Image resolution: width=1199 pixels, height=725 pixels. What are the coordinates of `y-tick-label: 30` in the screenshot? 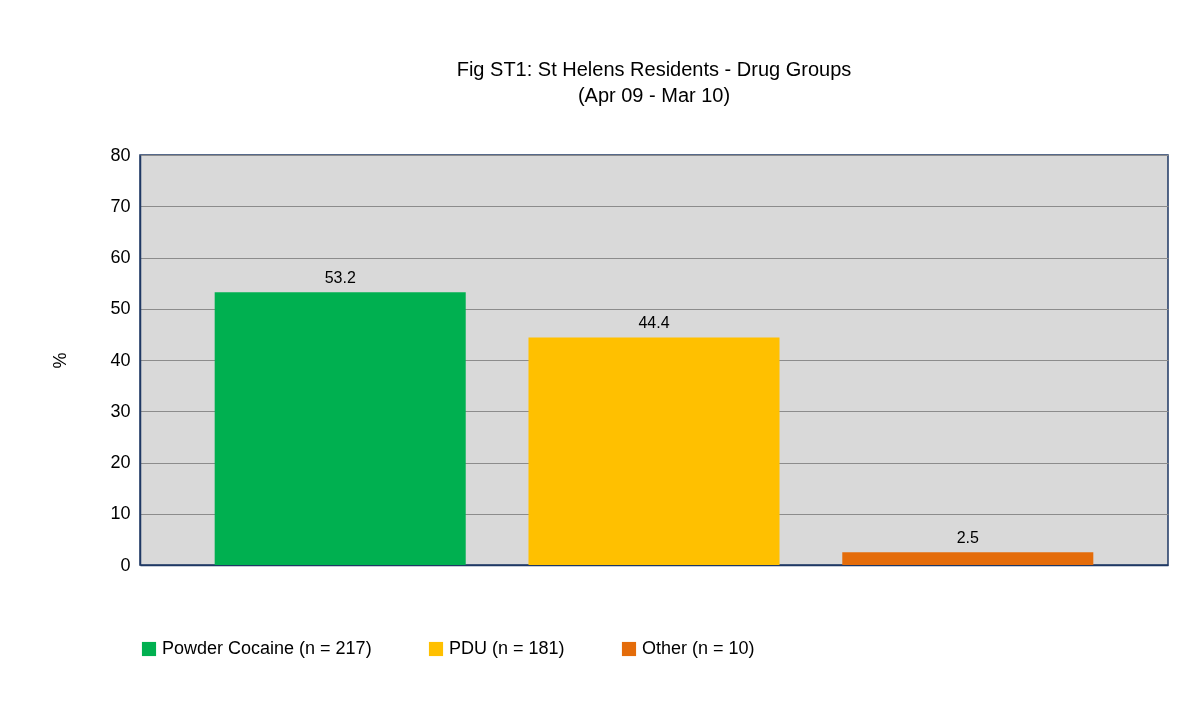 It's located at (120, 410).